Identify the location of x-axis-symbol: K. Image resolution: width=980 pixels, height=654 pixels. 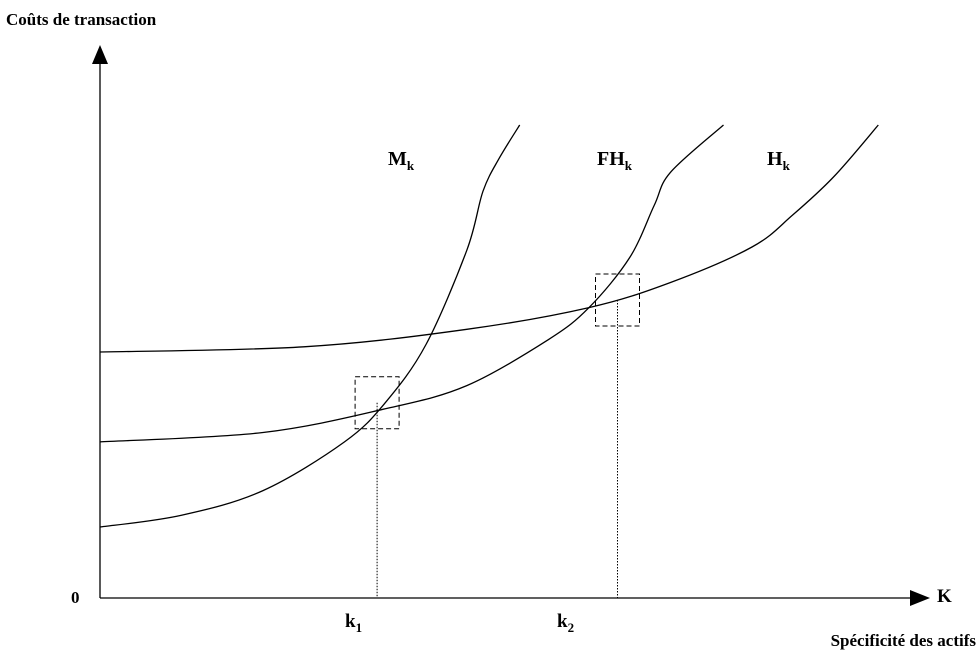
(944, 596).